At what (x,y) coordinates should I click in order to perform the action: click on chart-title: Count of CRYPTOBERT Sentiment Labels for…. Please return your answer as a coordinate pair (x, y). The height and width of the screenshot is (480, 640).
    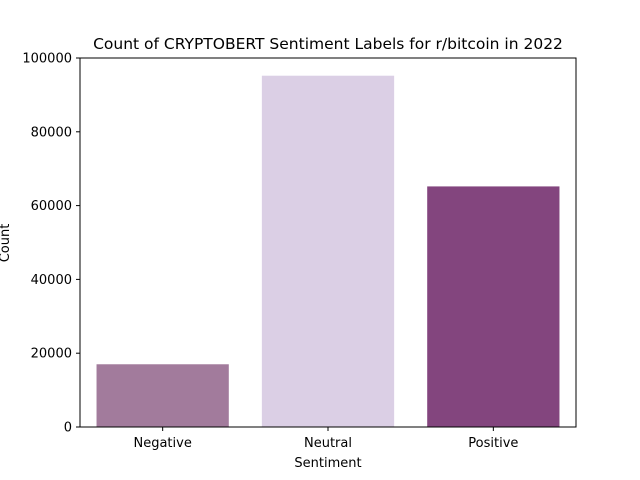
    Looking at the image, I should click on (328, 44).